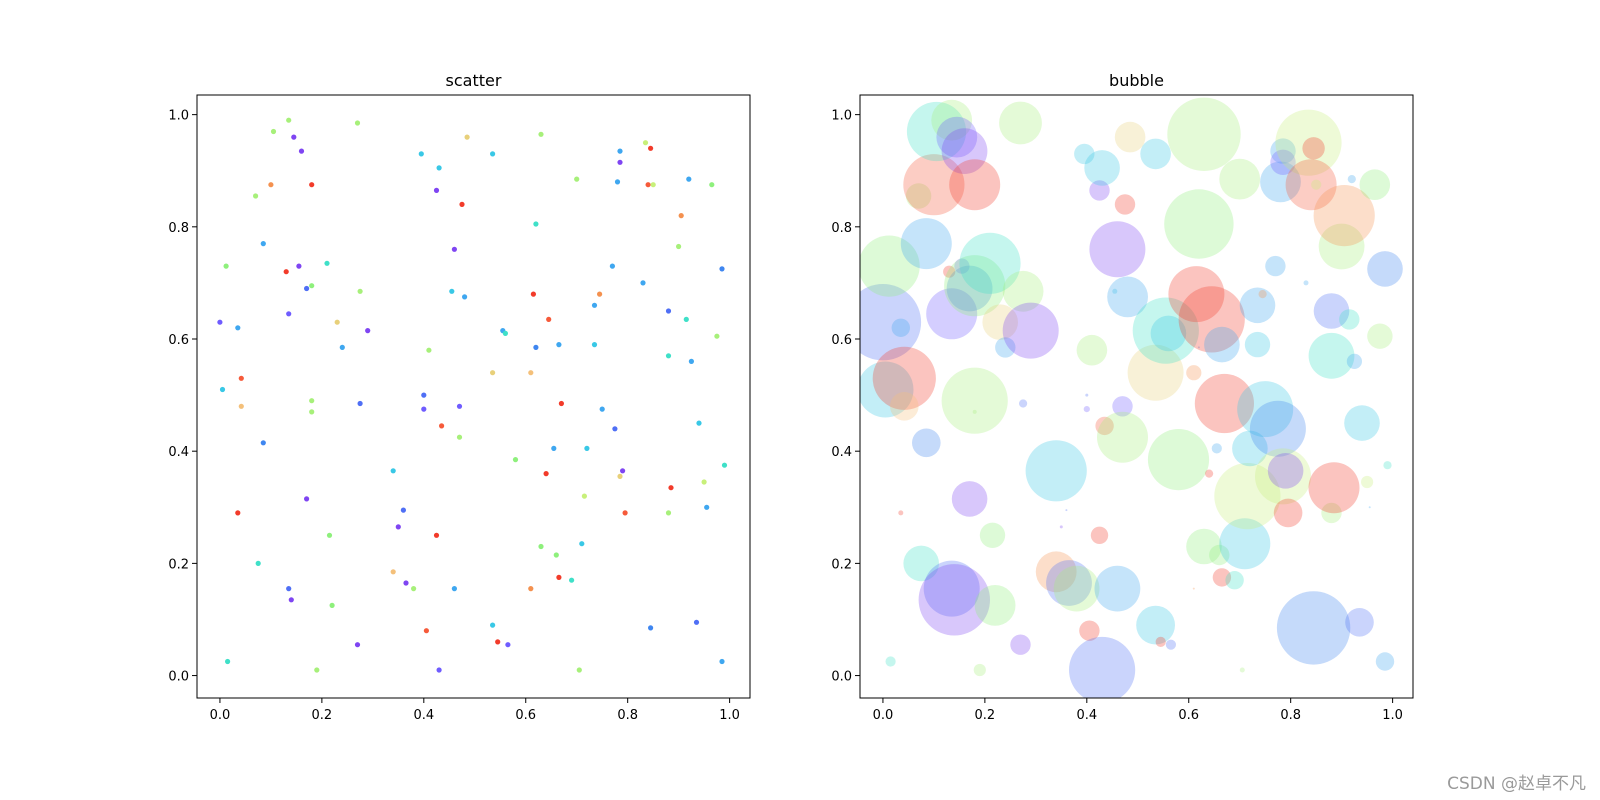  Describe the element at coordinates (1290, 715) in the screenshot. I see `x-tick-label: 0.8` at that location.